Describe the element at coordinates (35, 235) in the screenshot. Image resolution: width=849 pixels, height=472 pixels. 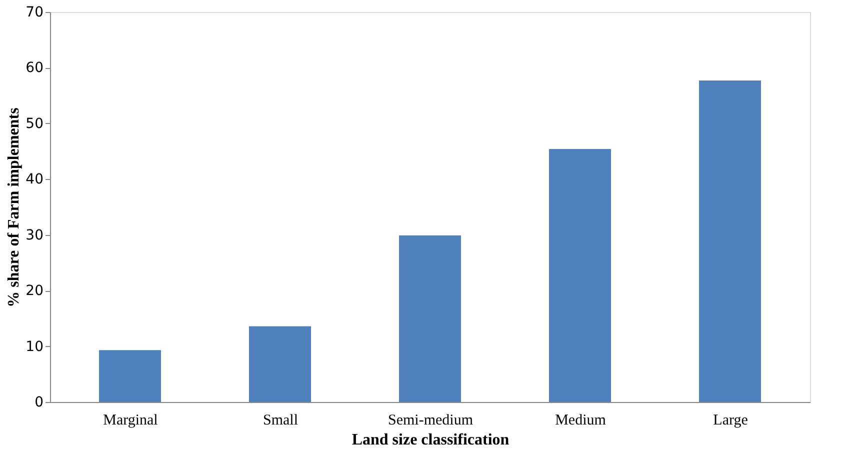
I see `y-tick-label: 30` at that location.